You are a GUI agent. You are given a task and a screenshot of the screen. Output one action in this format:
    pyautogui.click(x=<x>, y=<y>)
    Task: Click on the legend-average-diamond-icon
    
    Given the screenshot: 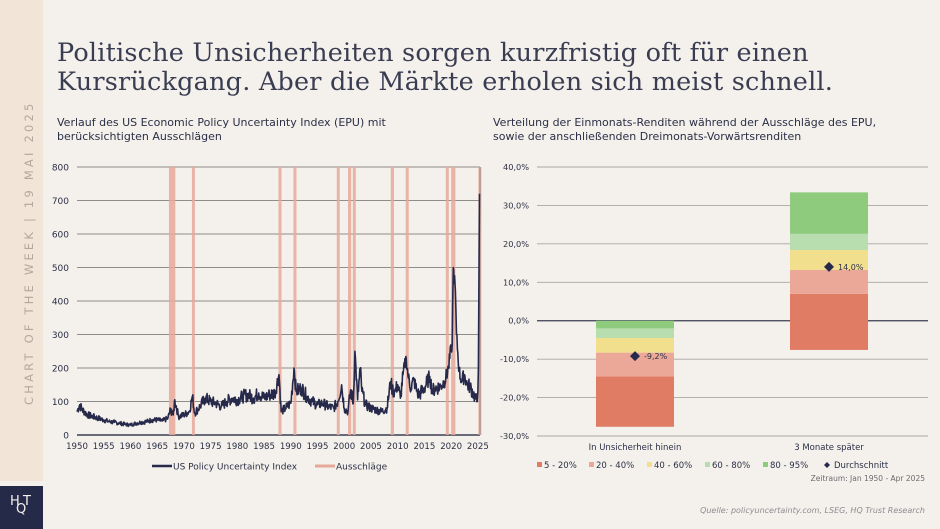 What is the action you would take?
    pyautogui.click(x=827, y=465)
    